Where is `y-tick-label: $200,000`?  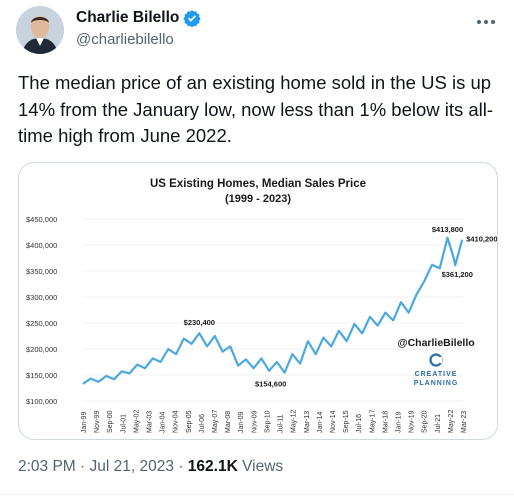 y-tick-label: $200,000 is located at coordinates (41, 349).